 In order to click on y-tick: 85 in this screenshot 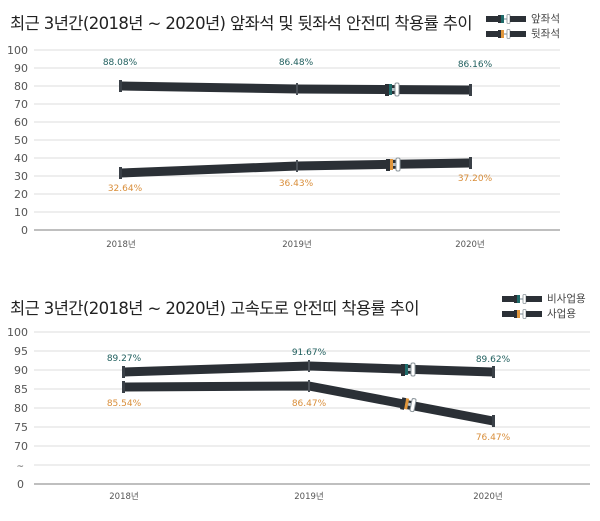, I will do `click(21, 389)`.